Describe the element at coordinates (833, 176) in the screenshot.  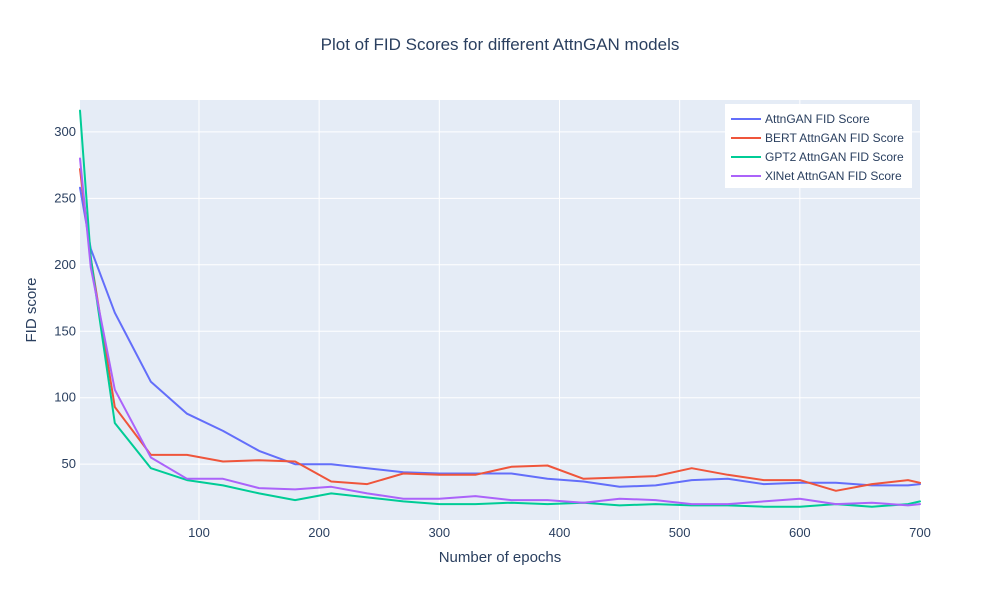
I see `legend-label: XlNet AttnGAN FID Score` at that location.